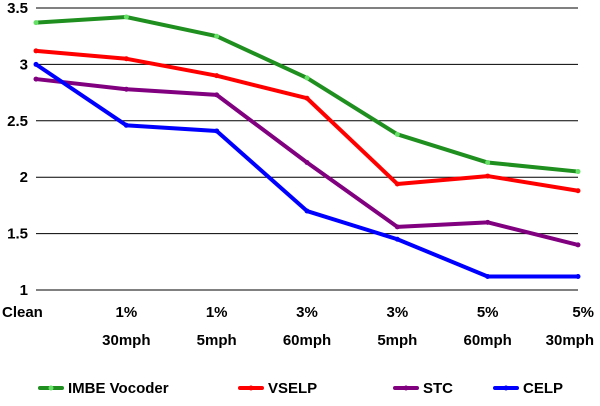 This screenshot has height=406, width=600. I want to click on legend-marker-imbe-vocoder, so click(51, 388).